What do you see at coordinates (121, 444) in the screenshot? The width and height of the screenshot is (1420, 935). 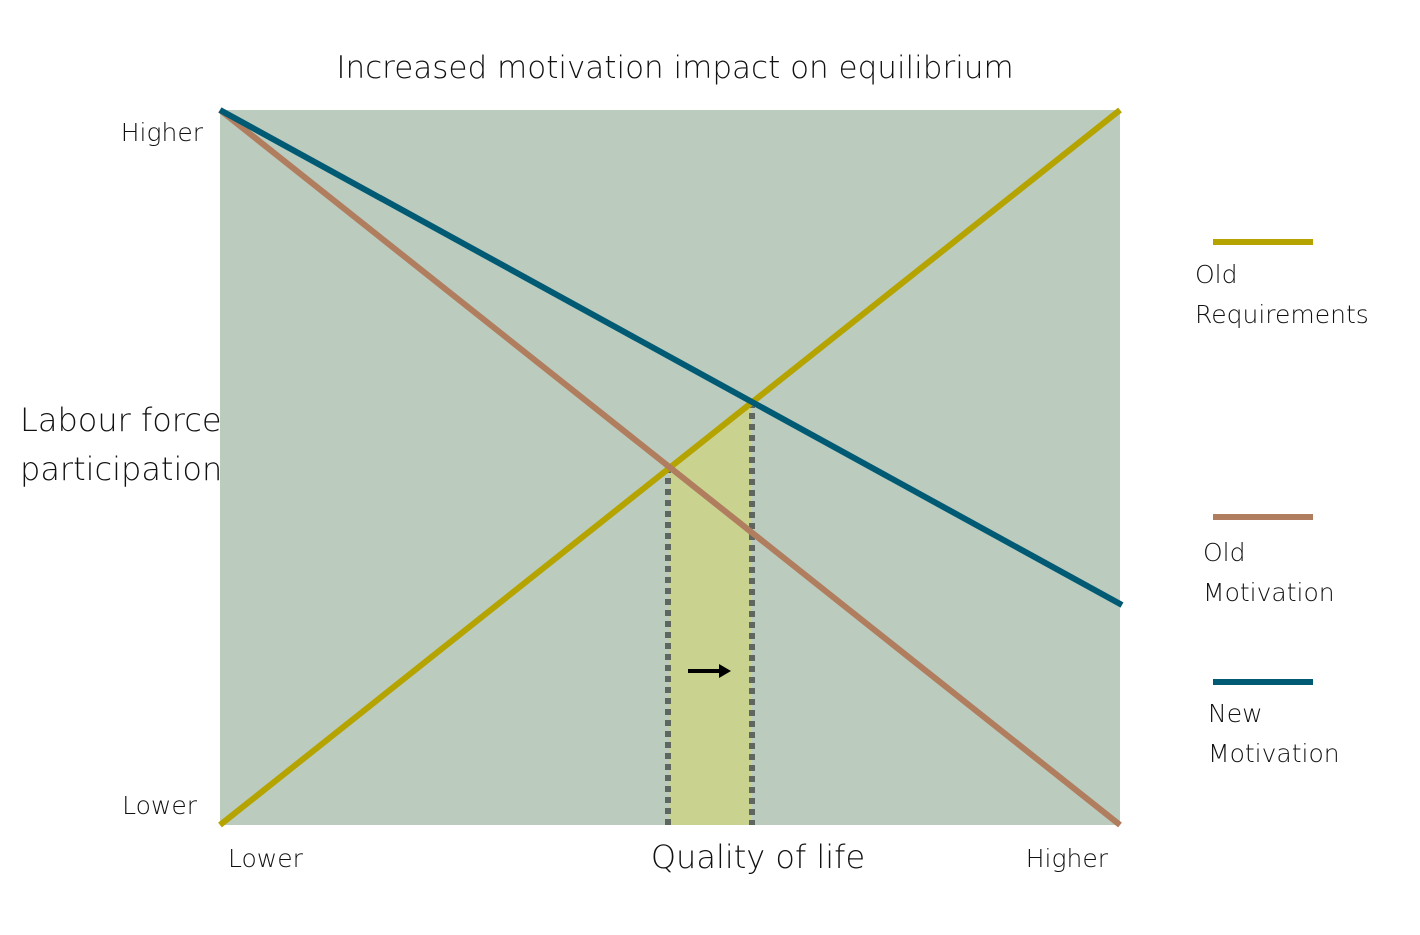 I see `y-axis-label: Labour force participation` at bounding box center [121, 444].